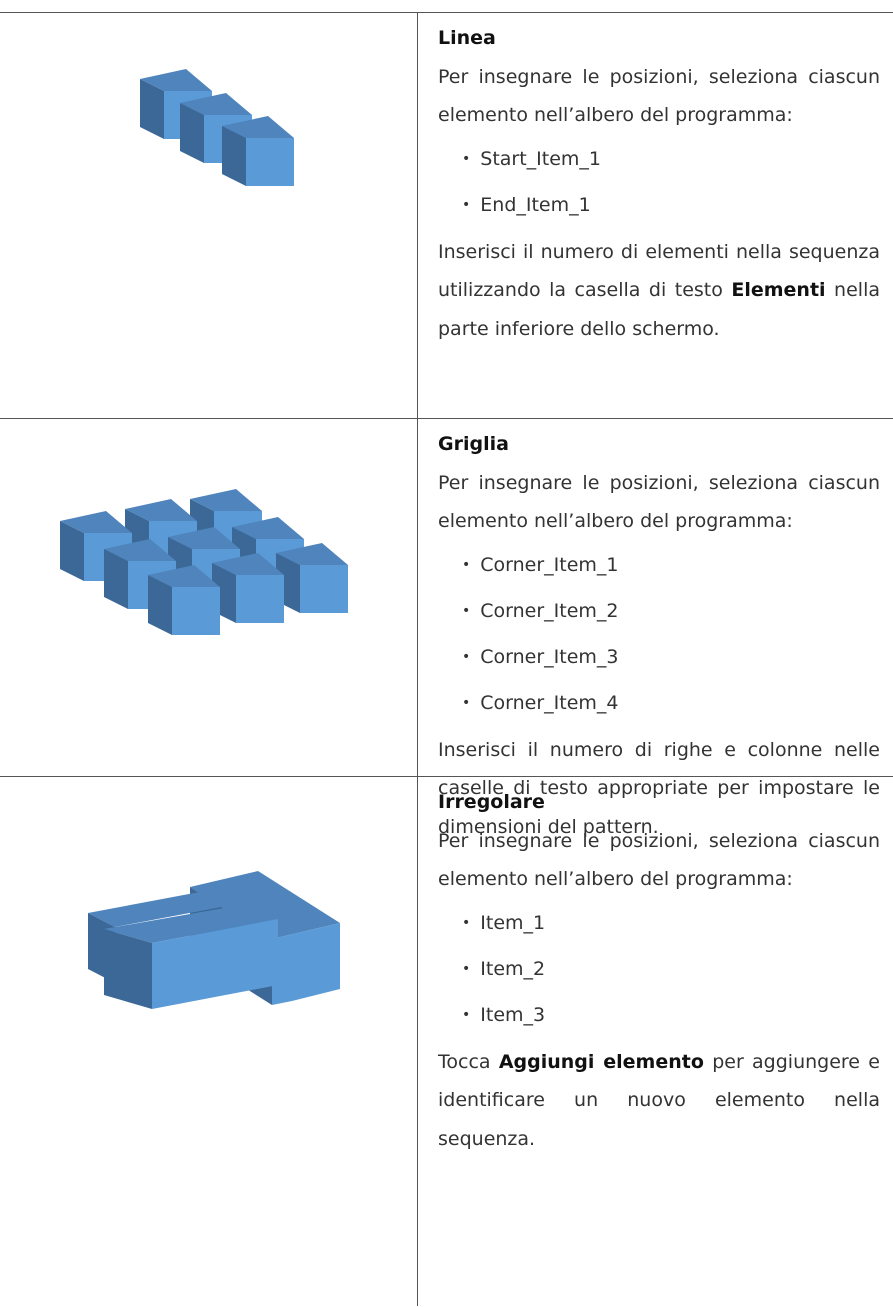 The height and width of the screenshot is (1307, 893). Describe the element at coordinates (671, 970) in the screenshot. I see `list-item: Item_2` at that location.